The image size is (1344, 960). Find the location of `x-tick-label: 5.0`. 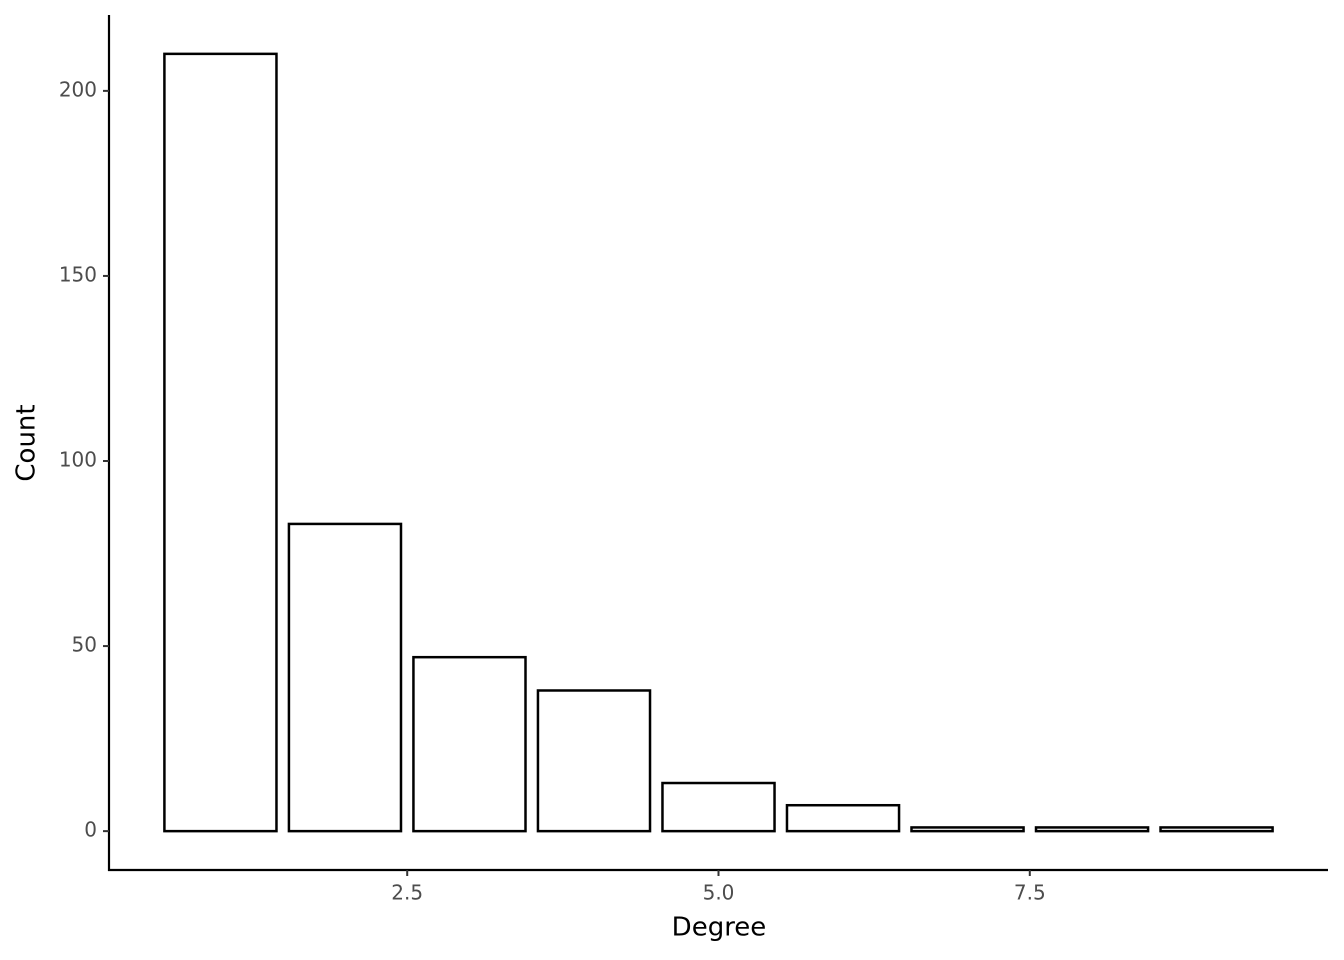

x-tick-label: 5.0 is located at coordinates (719, 893).